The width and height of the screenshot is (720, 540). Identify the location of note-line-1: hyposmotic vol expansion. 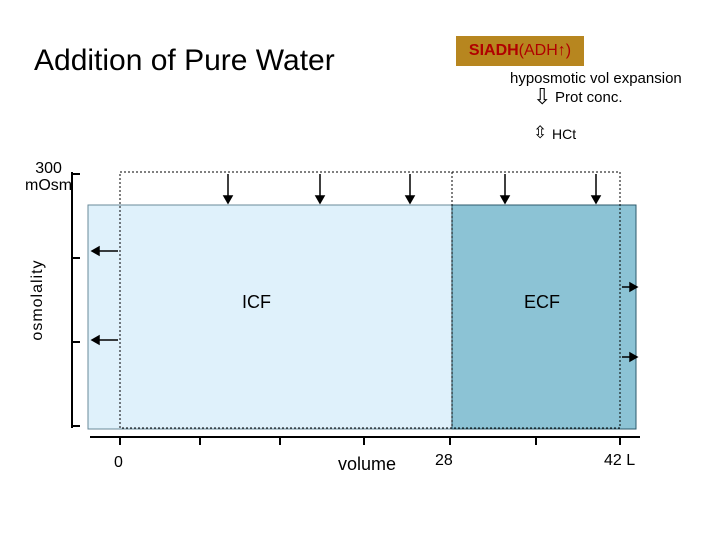
(596, 78).